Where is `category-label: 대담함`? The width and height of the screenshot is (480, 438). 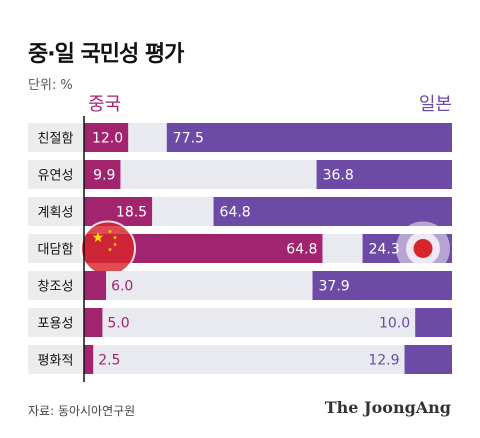
category-label: 대담함 is located at coordinates (56, 250).